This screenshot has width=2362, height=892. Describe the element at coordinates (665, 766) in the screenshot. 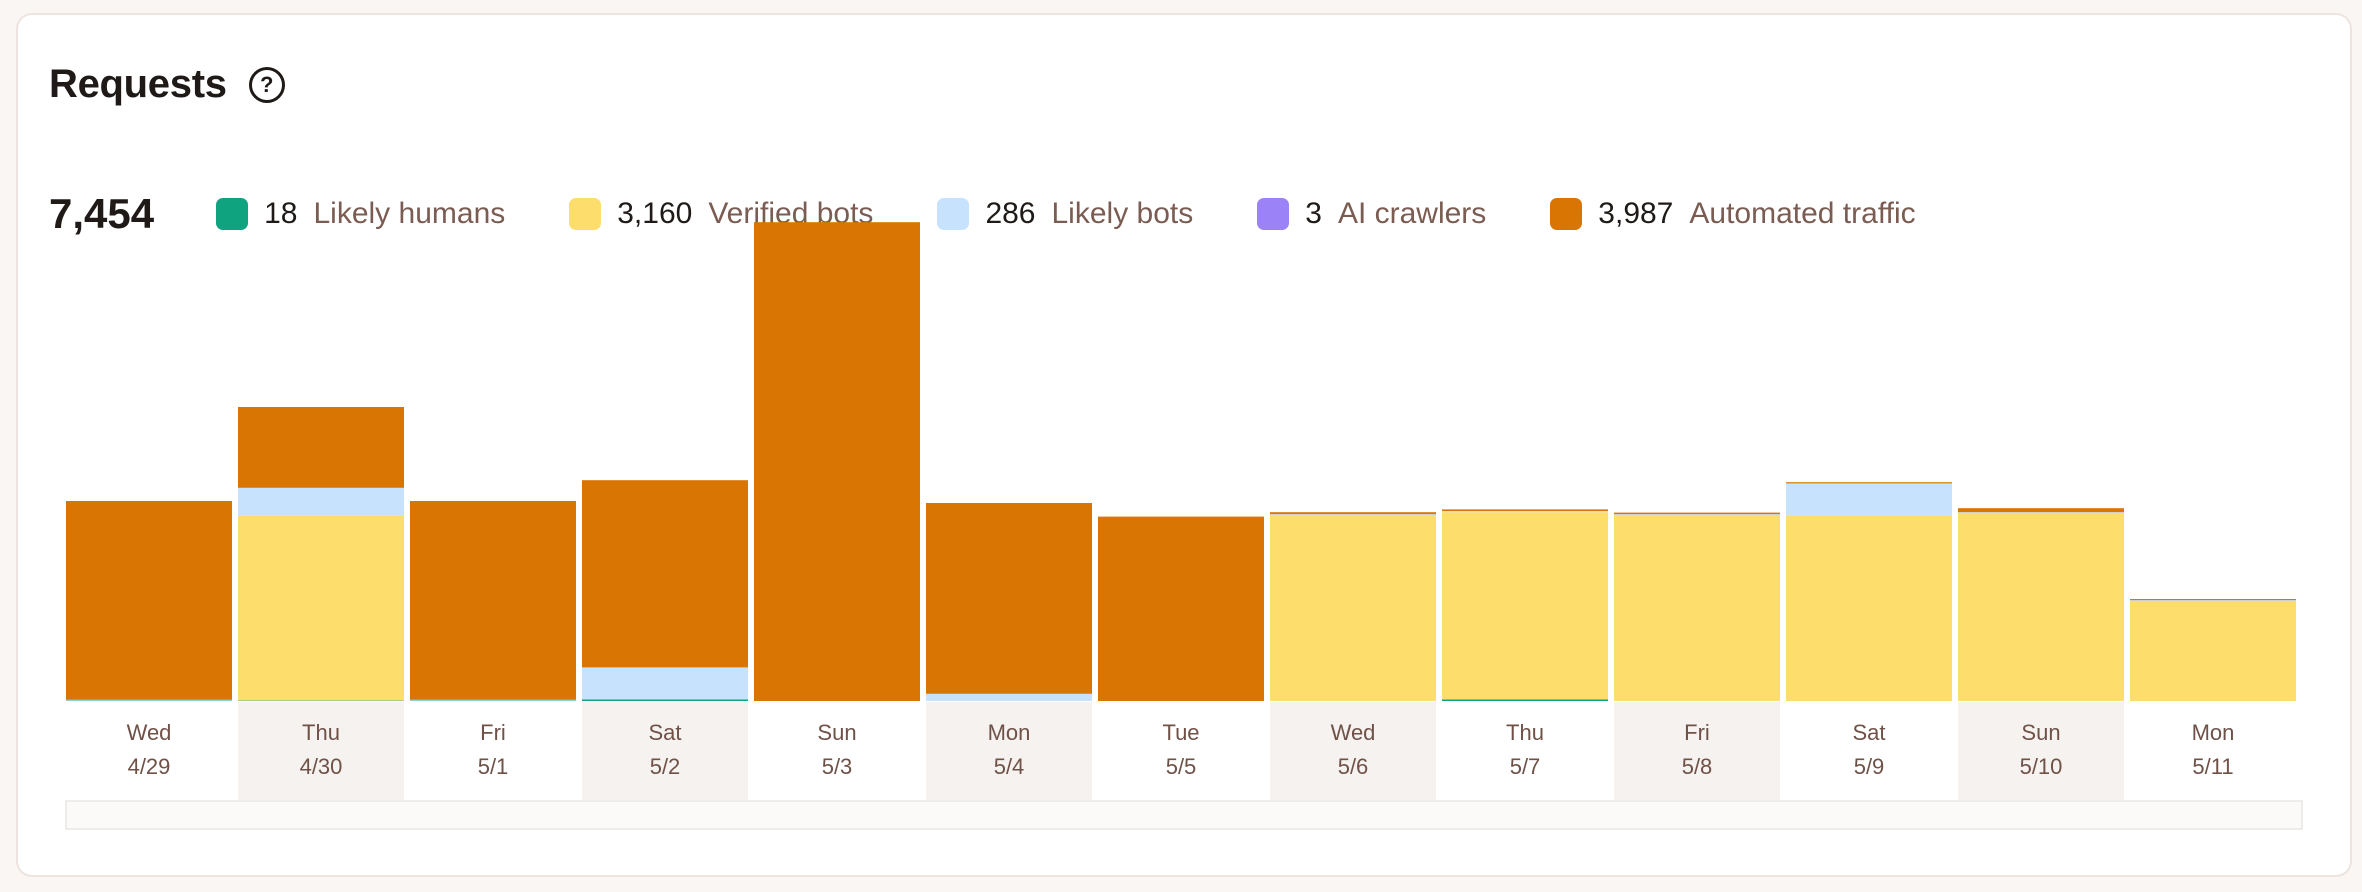

I see `x-tick-date: 5/2` at that location.